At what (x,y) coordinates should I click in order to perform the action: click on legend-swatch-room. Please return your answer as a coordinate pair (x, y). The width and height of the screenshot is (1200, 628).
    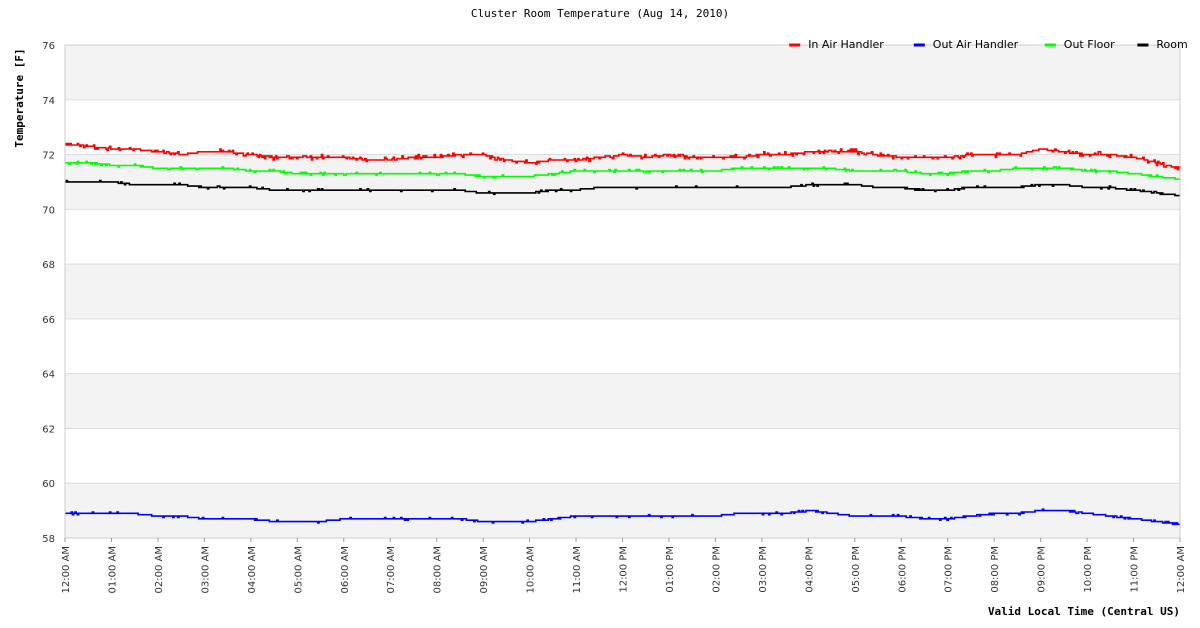
    Looking at the image, I should click on (1143, 45).